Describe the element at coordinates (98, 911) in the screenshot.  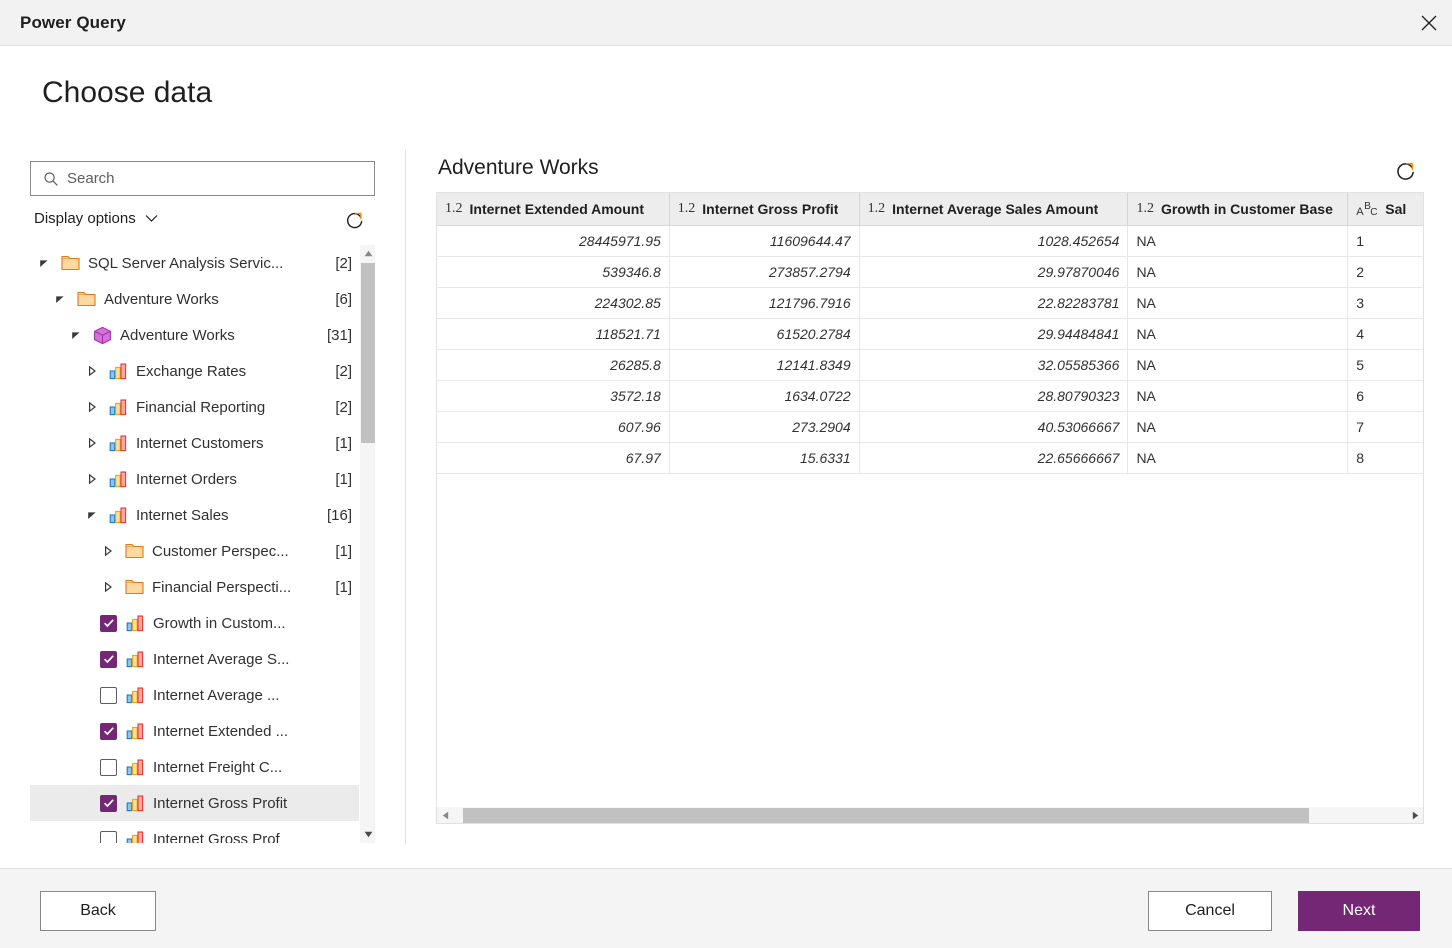
I see `back-button: Back` at that location.